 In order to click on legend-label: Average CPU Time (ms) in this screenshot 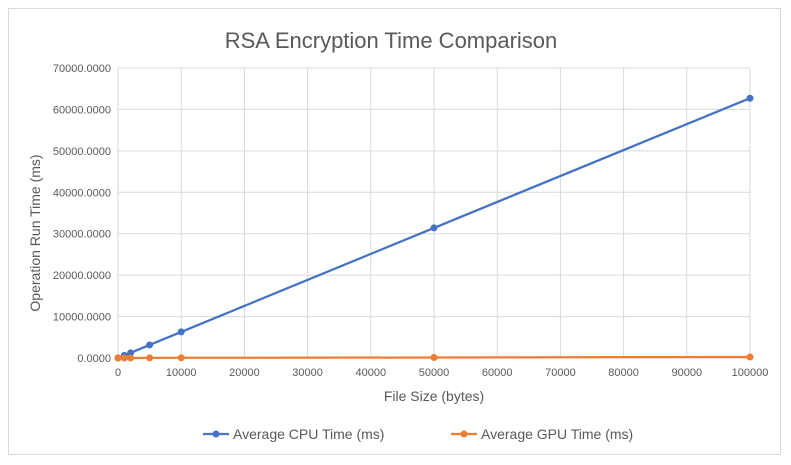, I will do `click(308, 434)`.